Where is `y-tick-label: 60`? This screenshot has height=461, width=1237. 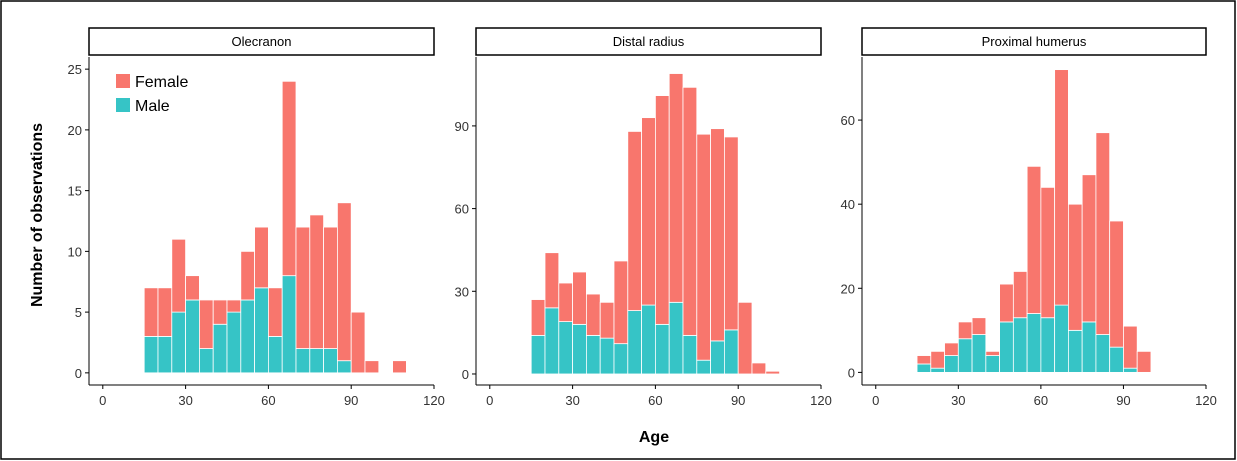
y-tick-label: 60 is located at coordinates (848, 120).